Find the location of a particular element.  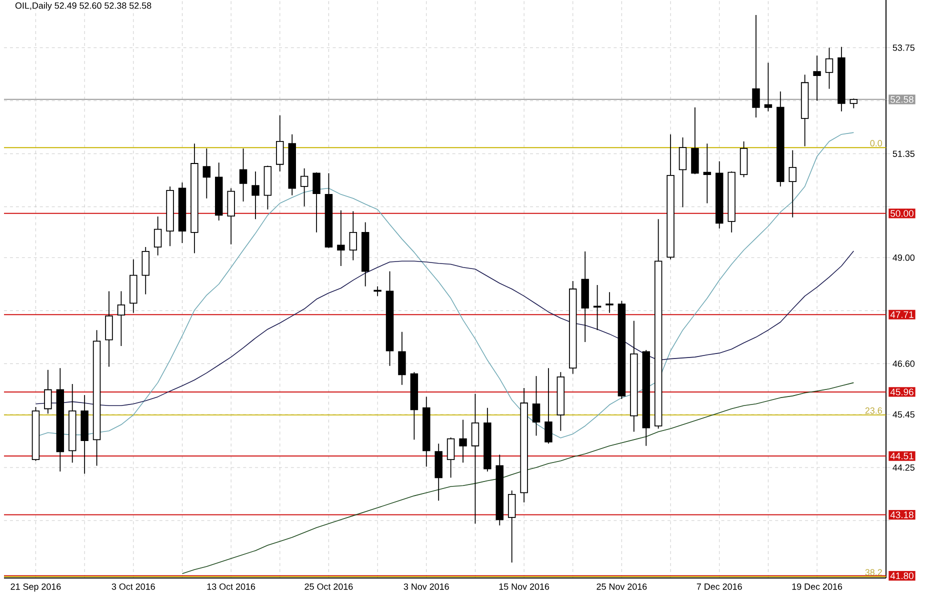

x-tick-label: 7 Dec 2016 is located at coordinates (719, 586).